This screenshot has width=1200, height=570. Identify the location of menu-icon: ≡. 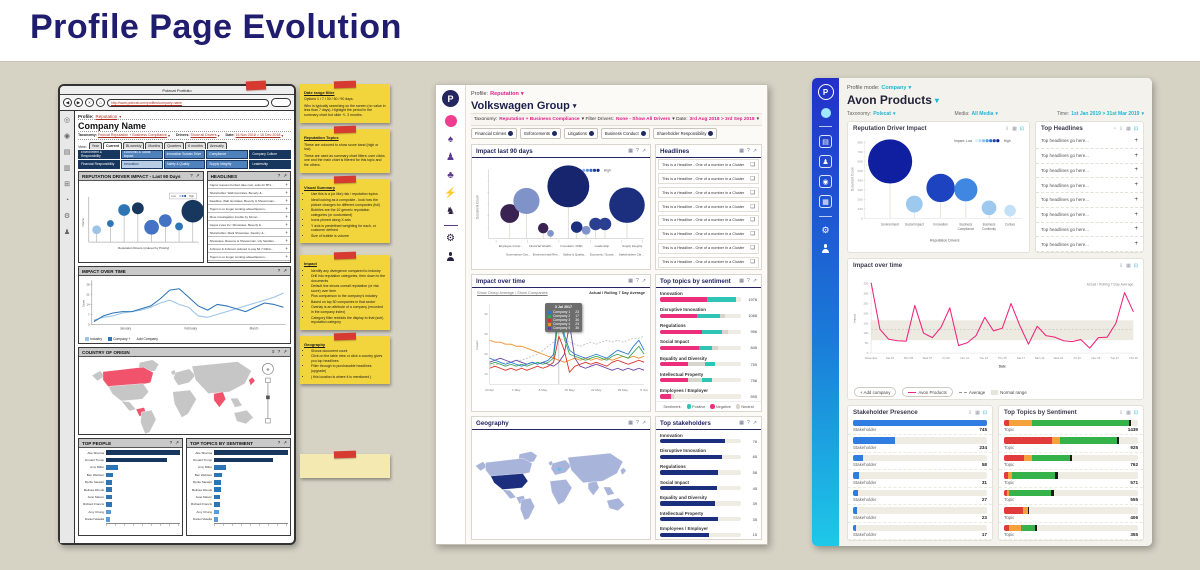
(273, 351).